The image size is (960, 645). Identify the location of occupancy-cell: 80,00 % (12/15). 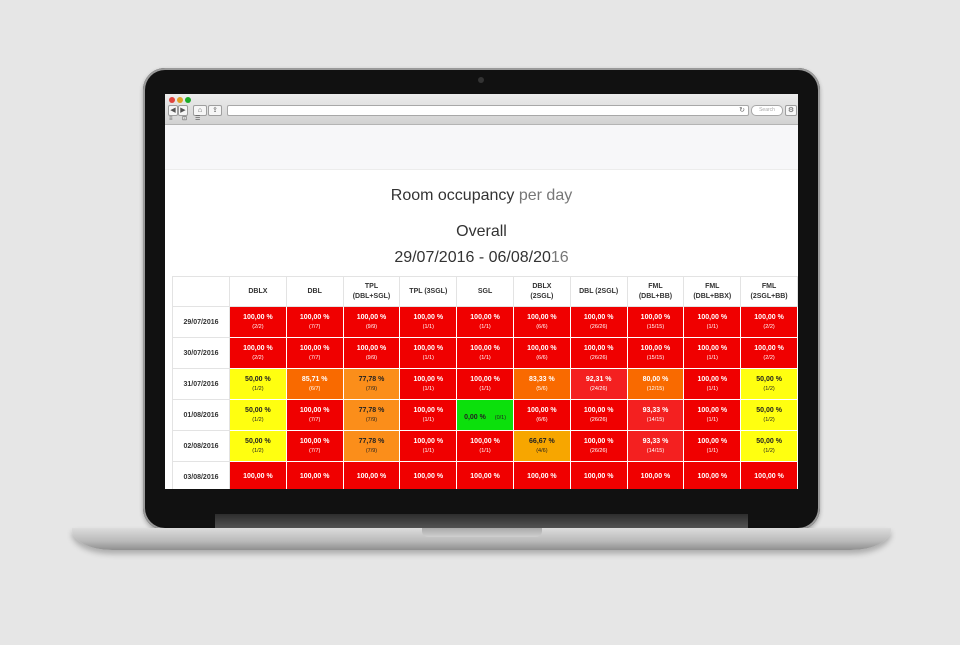
(655, 384).